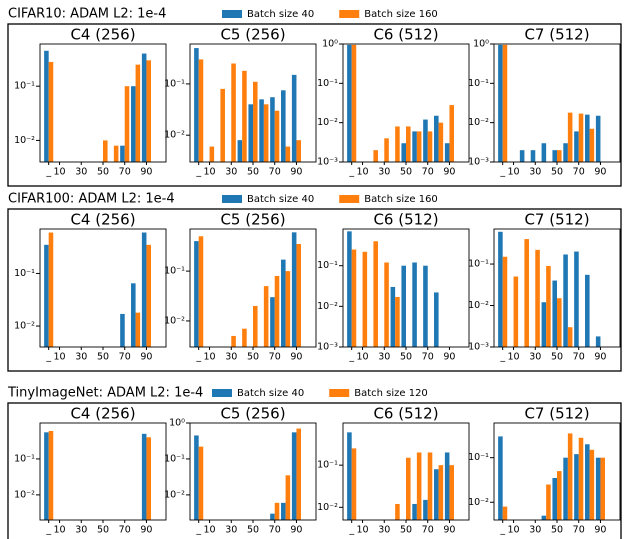  What do you see at coordinates (105, 393) in the screenshot?
I see `row-title: TinyImageNet: ADAM L2: 1e-4` at bounding box center [105, 393].